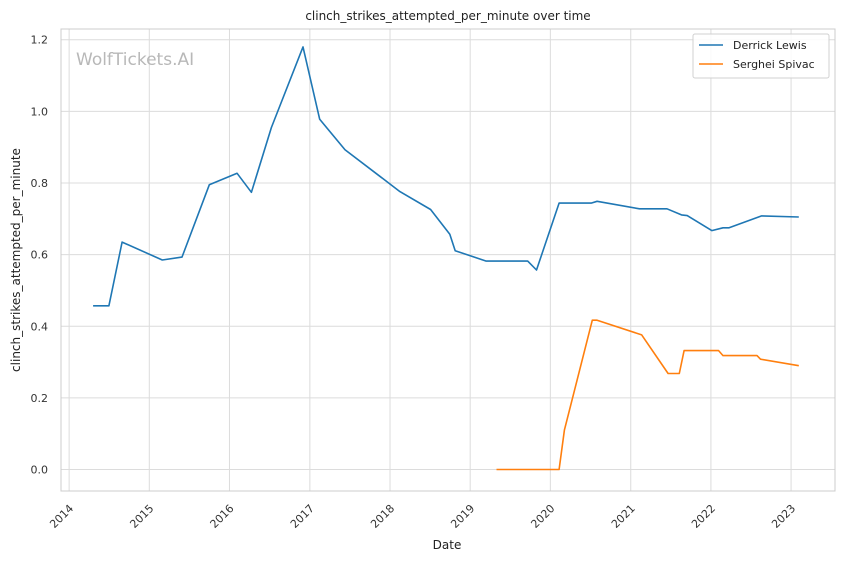 Image resolution: width=844 pixels, height=561 pixels. What do you see at coordinates (135, 60) in the screenshot?
I see `watermark: WolfTickets.AI` at bounding box center [135, 60].